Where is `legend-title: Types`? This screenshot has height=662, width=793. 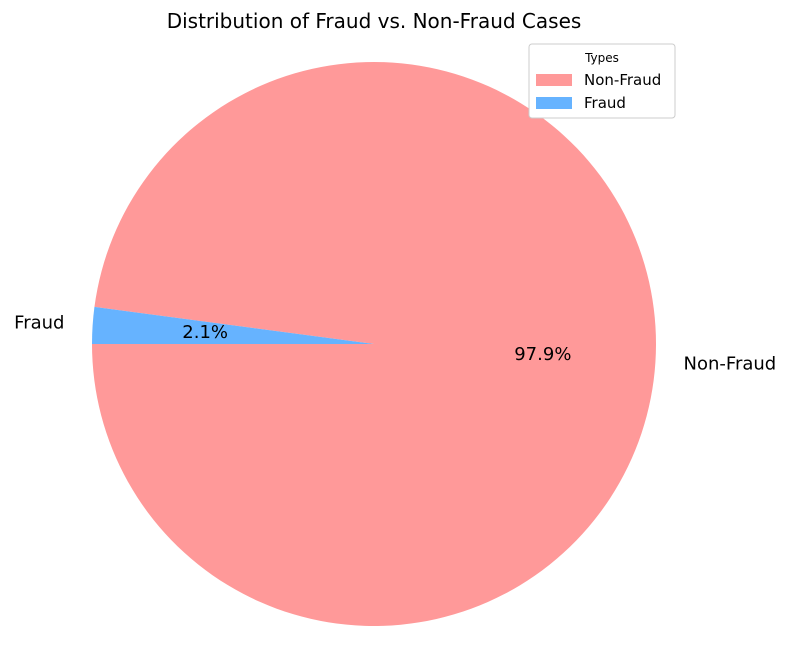 legend-title: Types is located at coordinates (601, 58).